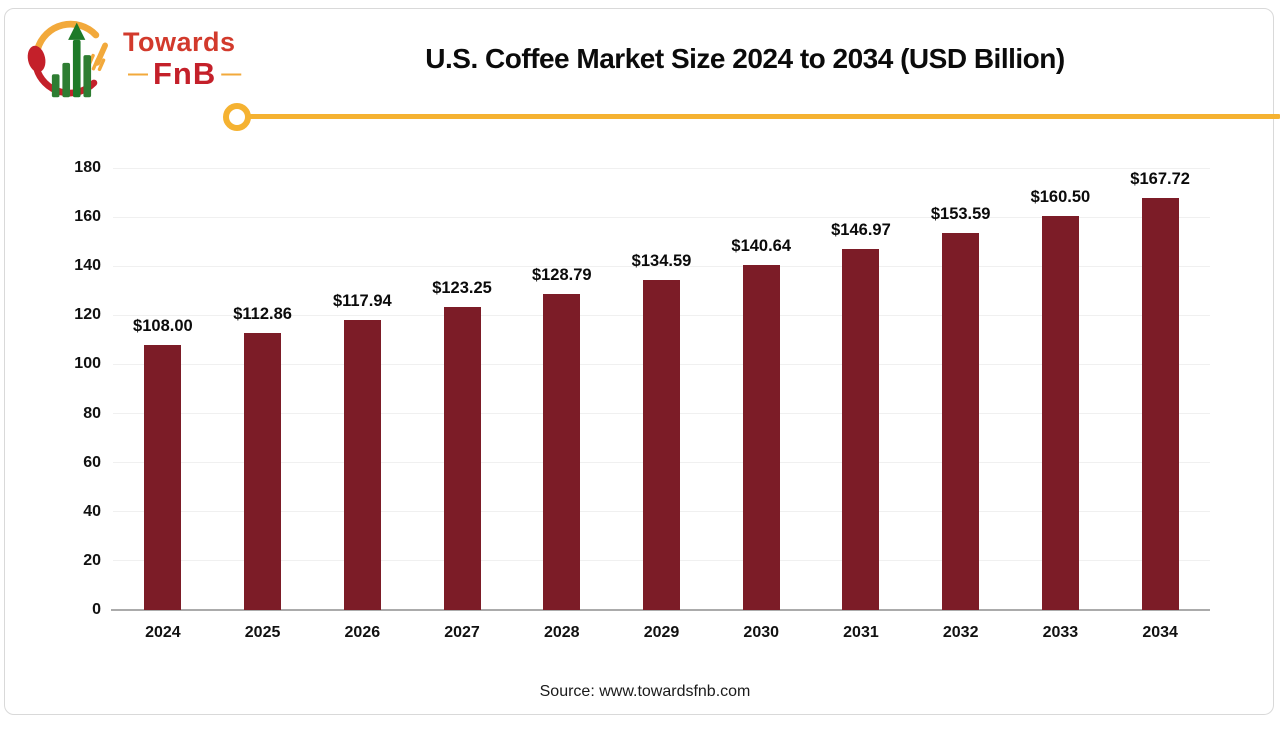 The width and height of the screenshot is (1280, 729). What do you see at coordinates (237, 117) in the screenshot?
I see `divider-circle-icon` at bounding box center [237, 117].